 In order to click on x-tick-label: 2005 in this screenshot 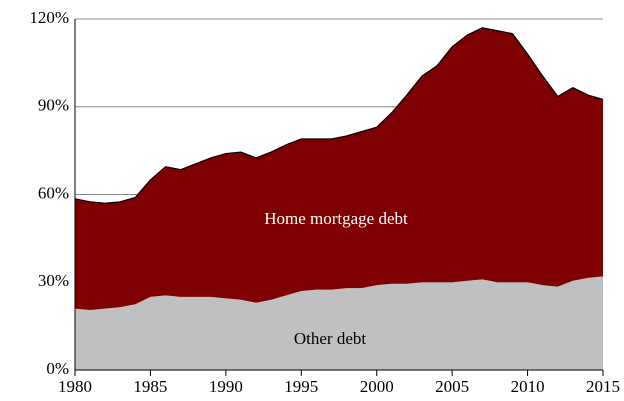, I will do `click(452, 386)`.